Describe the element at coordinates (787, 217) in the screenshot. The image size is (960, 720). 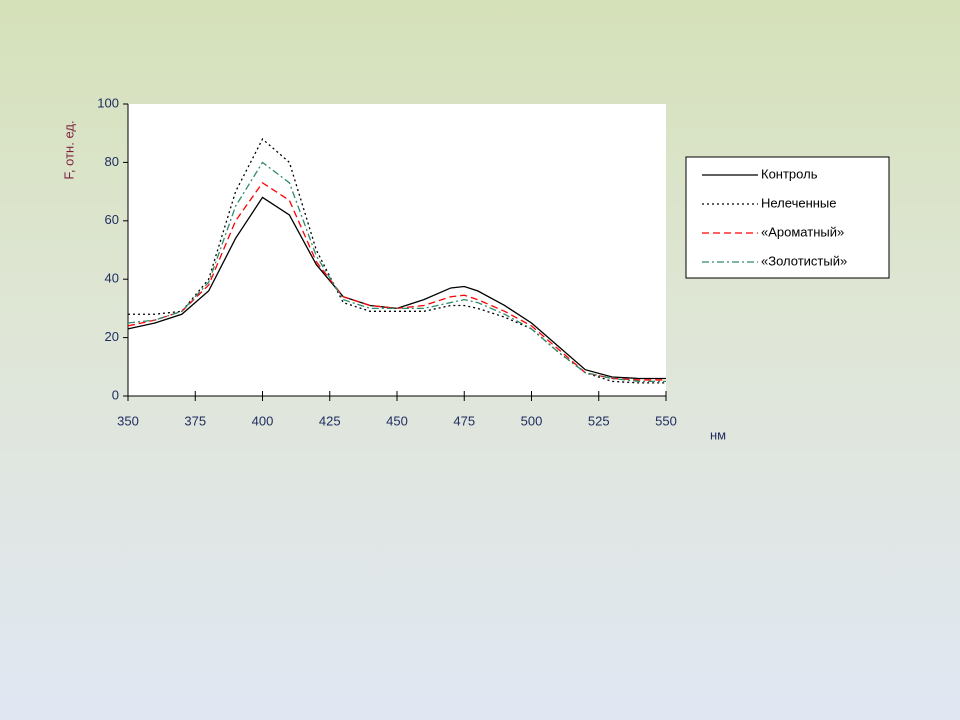
I see `legend-box` at that location.